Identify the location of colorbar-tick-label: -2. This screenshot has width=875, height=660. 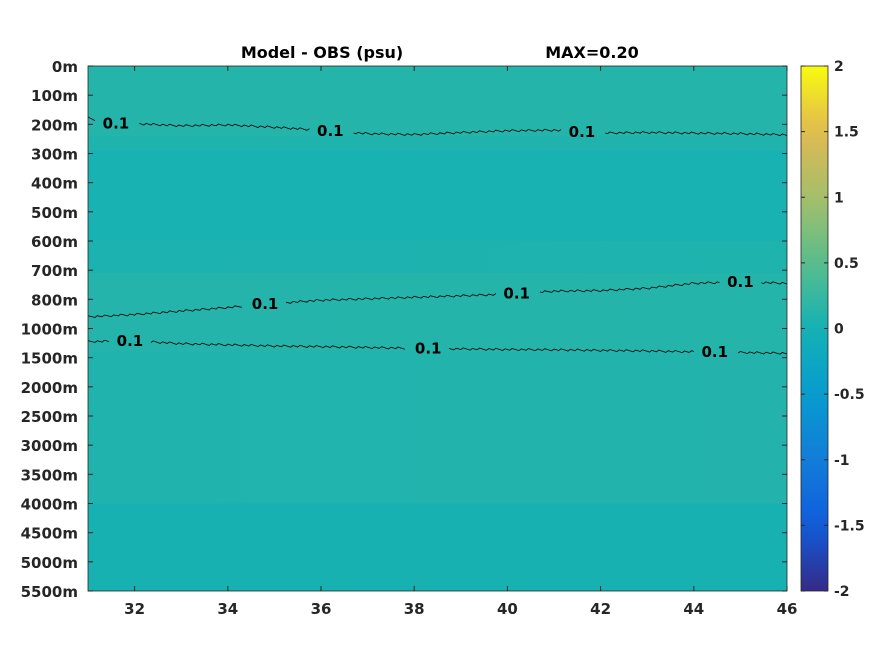
(842, 592).